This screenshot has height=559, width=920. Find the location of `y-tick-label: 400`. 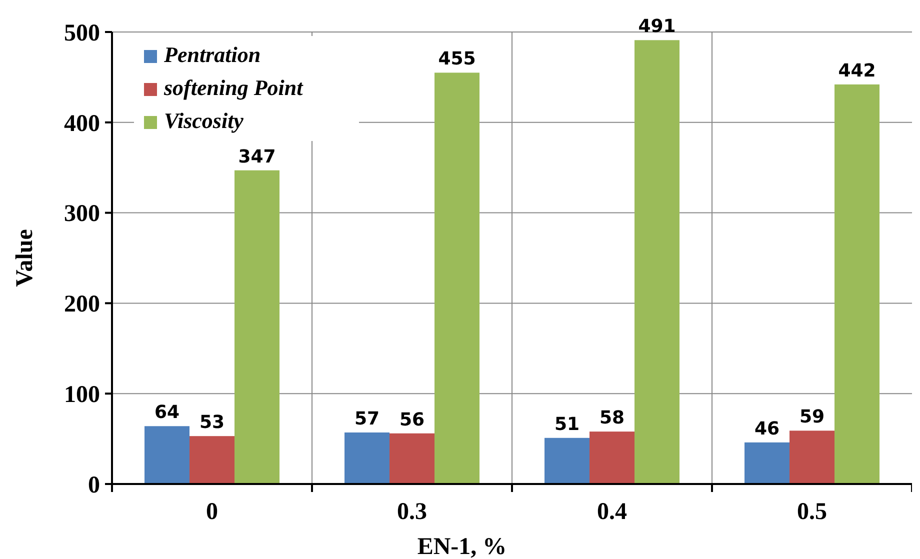

y-tick-label: 400 is located at coordinates (82, 123).